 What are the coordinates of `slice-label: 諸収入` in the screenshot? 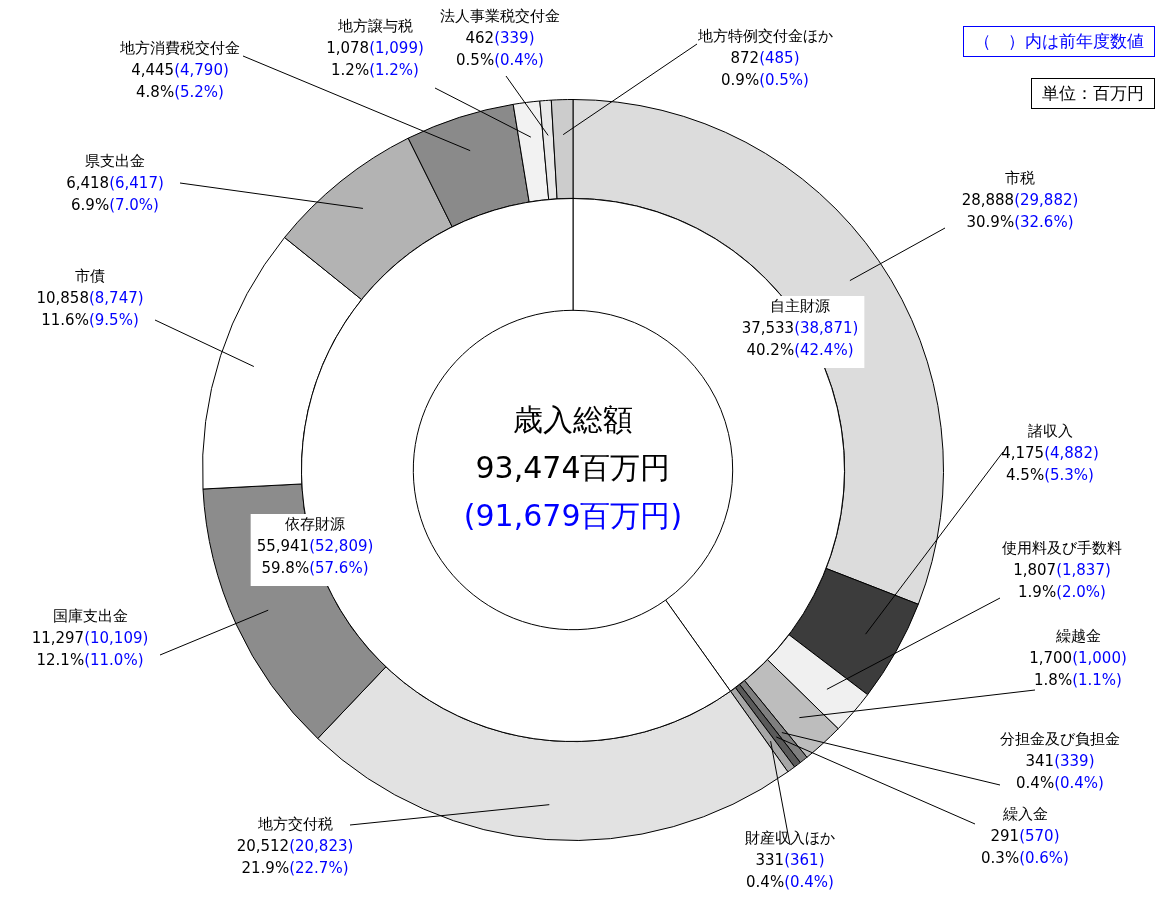 It's located at (1050, 431).